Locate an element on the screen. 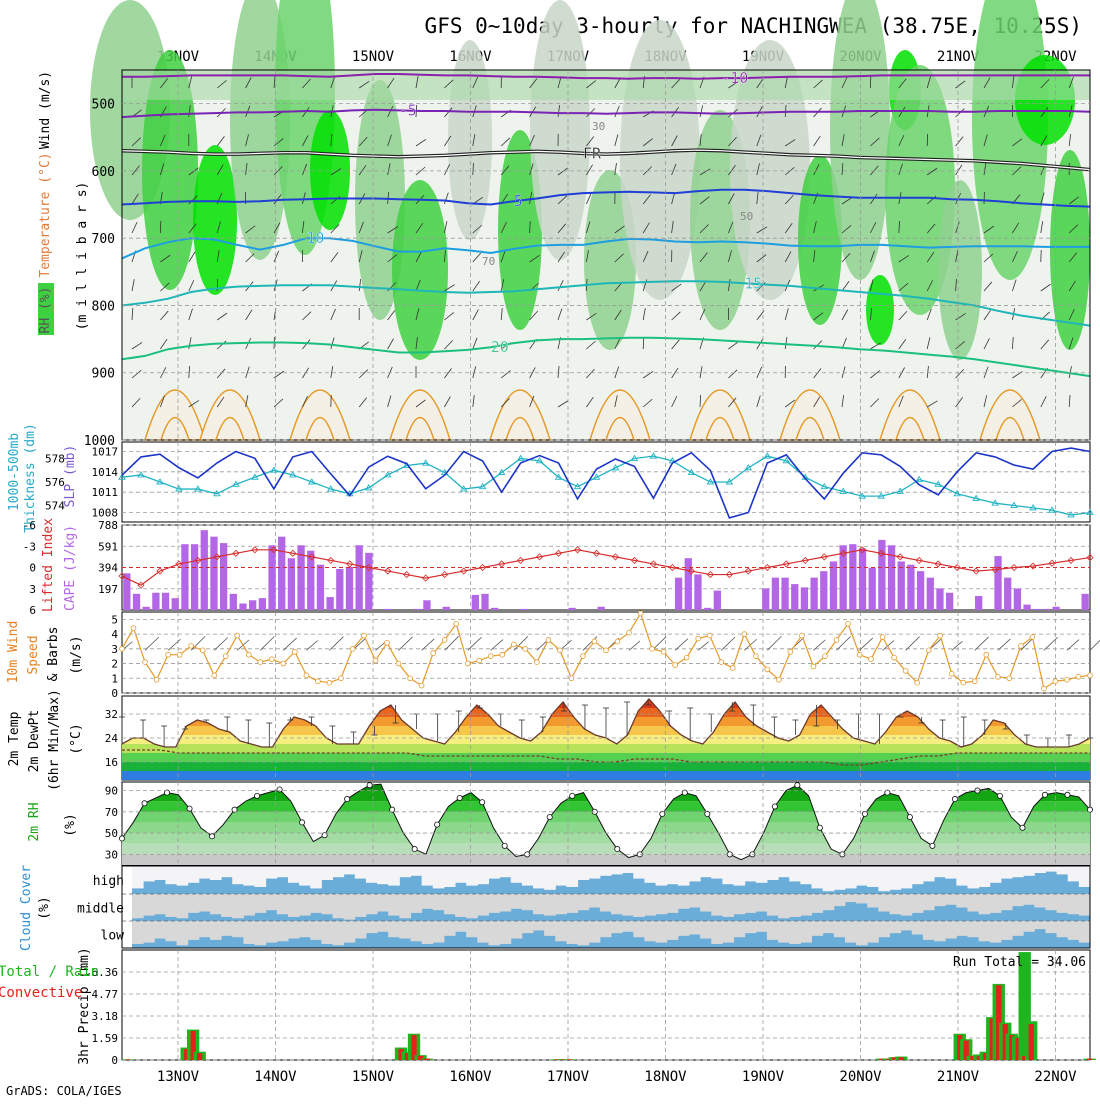  slp-tick-3: 1017 is located at coordinates (105, 451).